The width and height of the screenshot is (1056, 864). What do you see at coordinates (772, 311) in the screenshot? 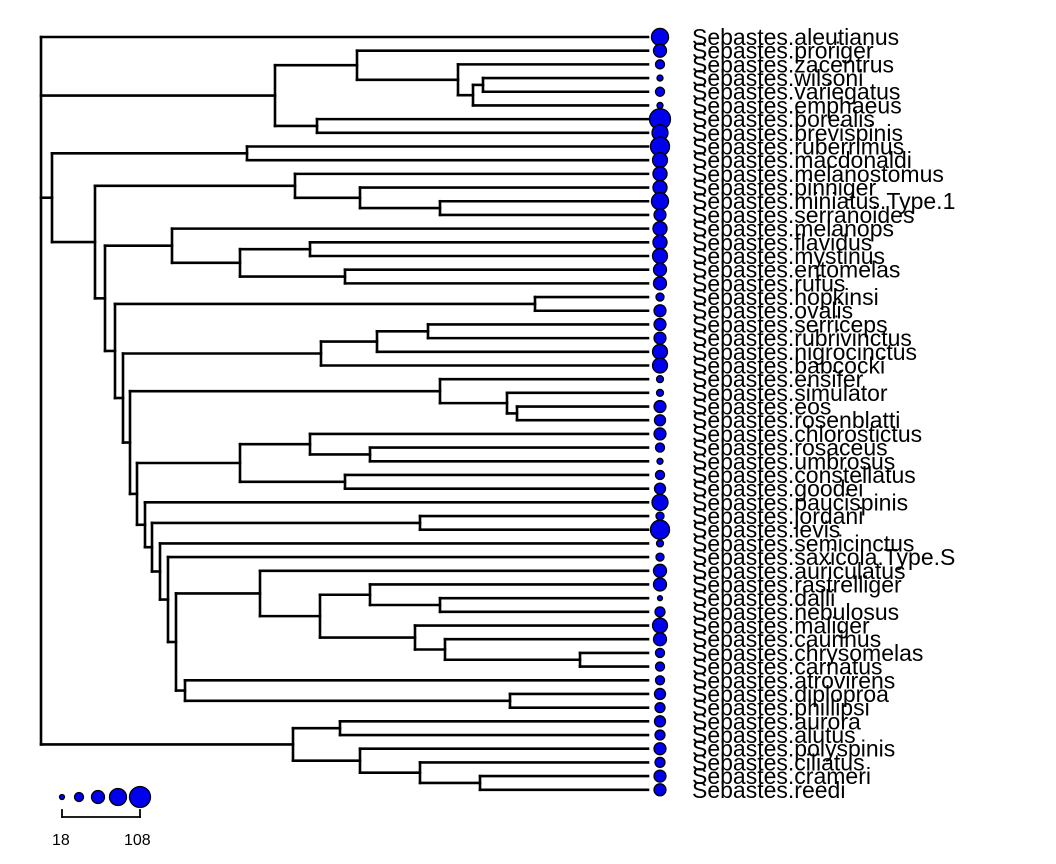
I see `tip-label: Sebastes.ovalis` at bounding box center [772, 311].